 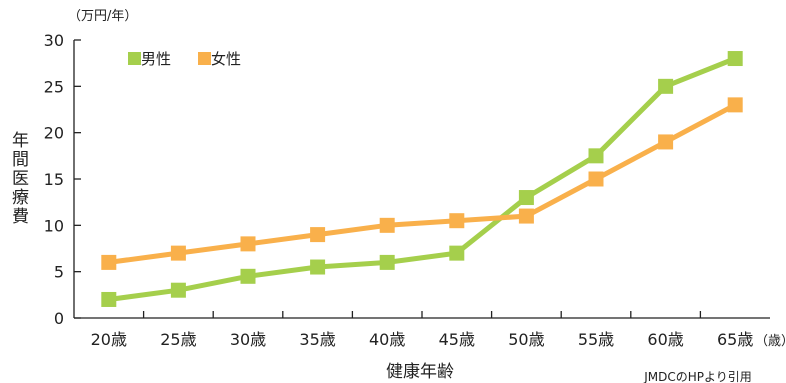 I want to click on x-axis-title: 健康年齢, so click(x=420, y=372).